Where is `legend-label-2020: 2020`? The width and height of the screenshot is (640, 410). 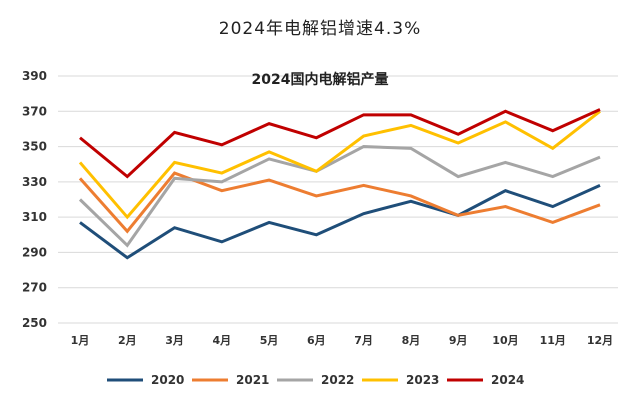
legend-label-2020: 2020 is located at coordinates (167, 380).